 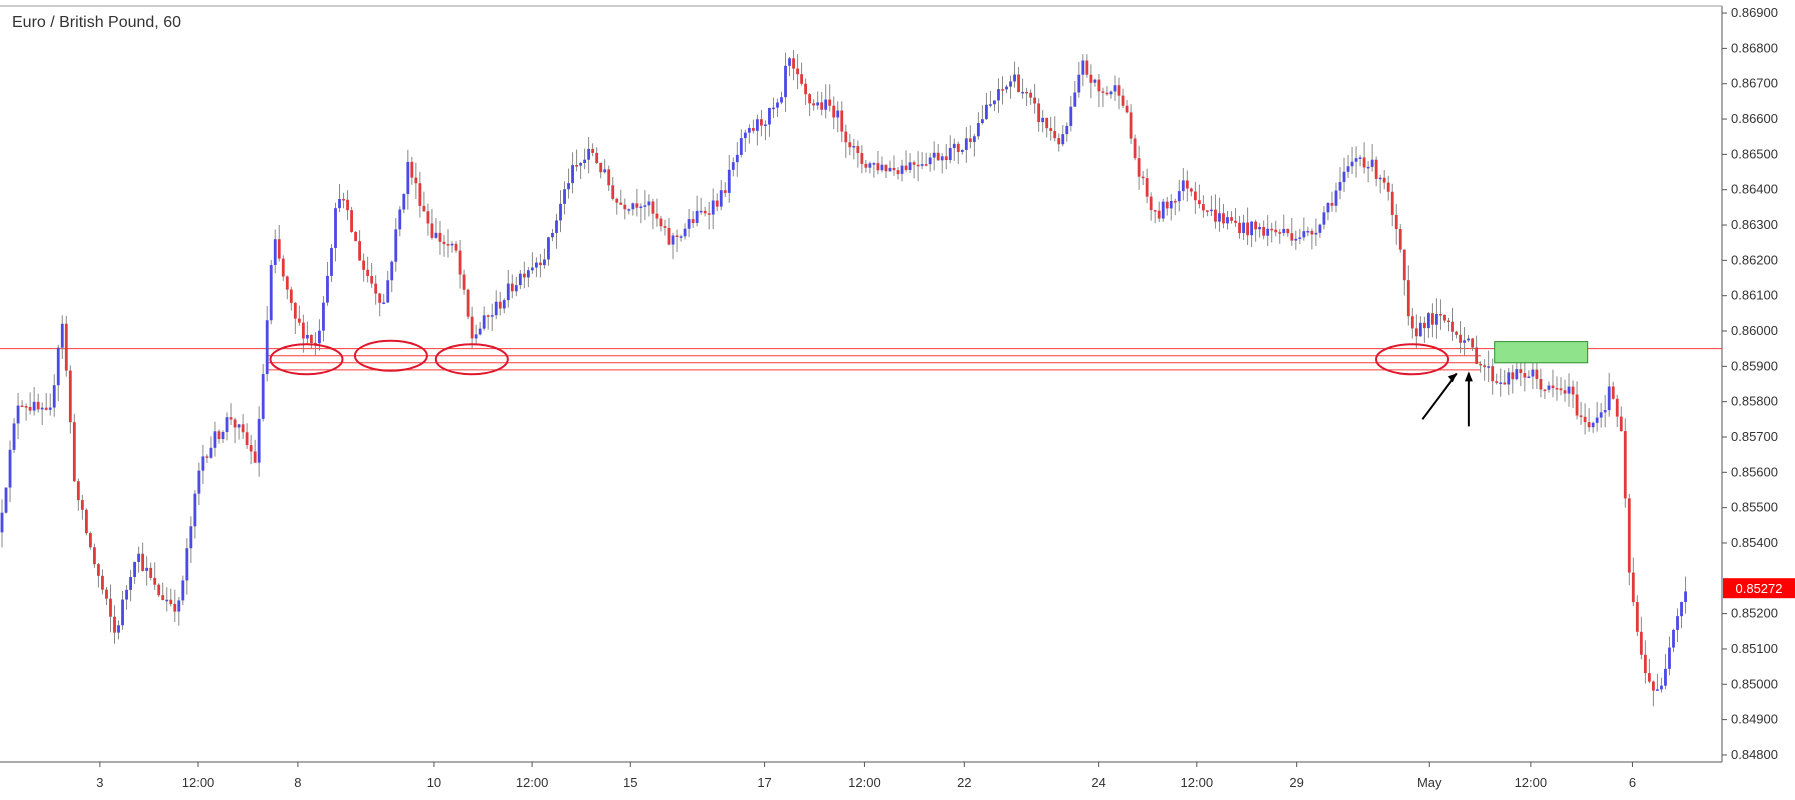 What do you see at coordinates (1452, 378) in the screenshot?
I see `arrow-diagonal-head` at bounding box center [1452, 378].